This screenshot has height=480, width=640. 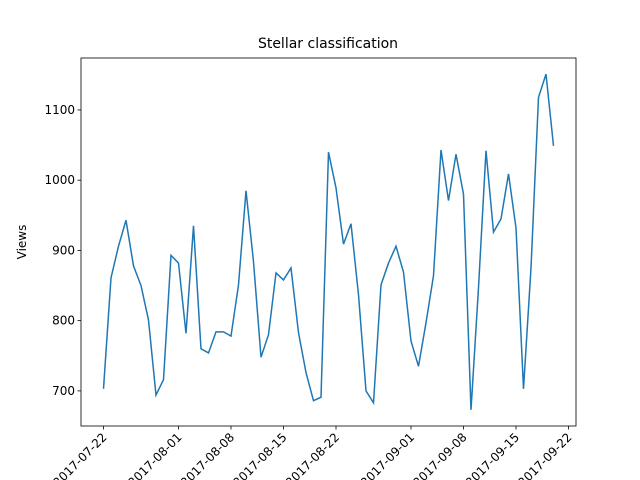 I want to click on x-tick-label: 2017-08-08, so click(x=207, y=455).